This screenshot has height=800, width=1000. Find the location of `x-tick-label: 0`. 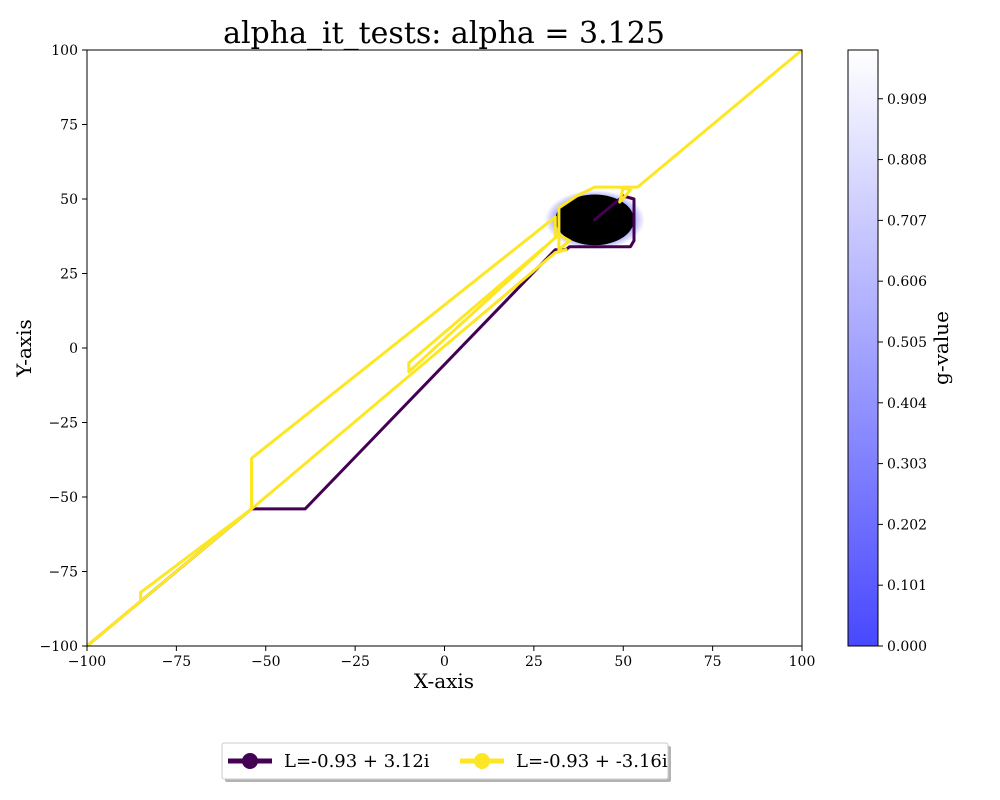

x-tick-label: 0 is located at coordinates (444, 662).